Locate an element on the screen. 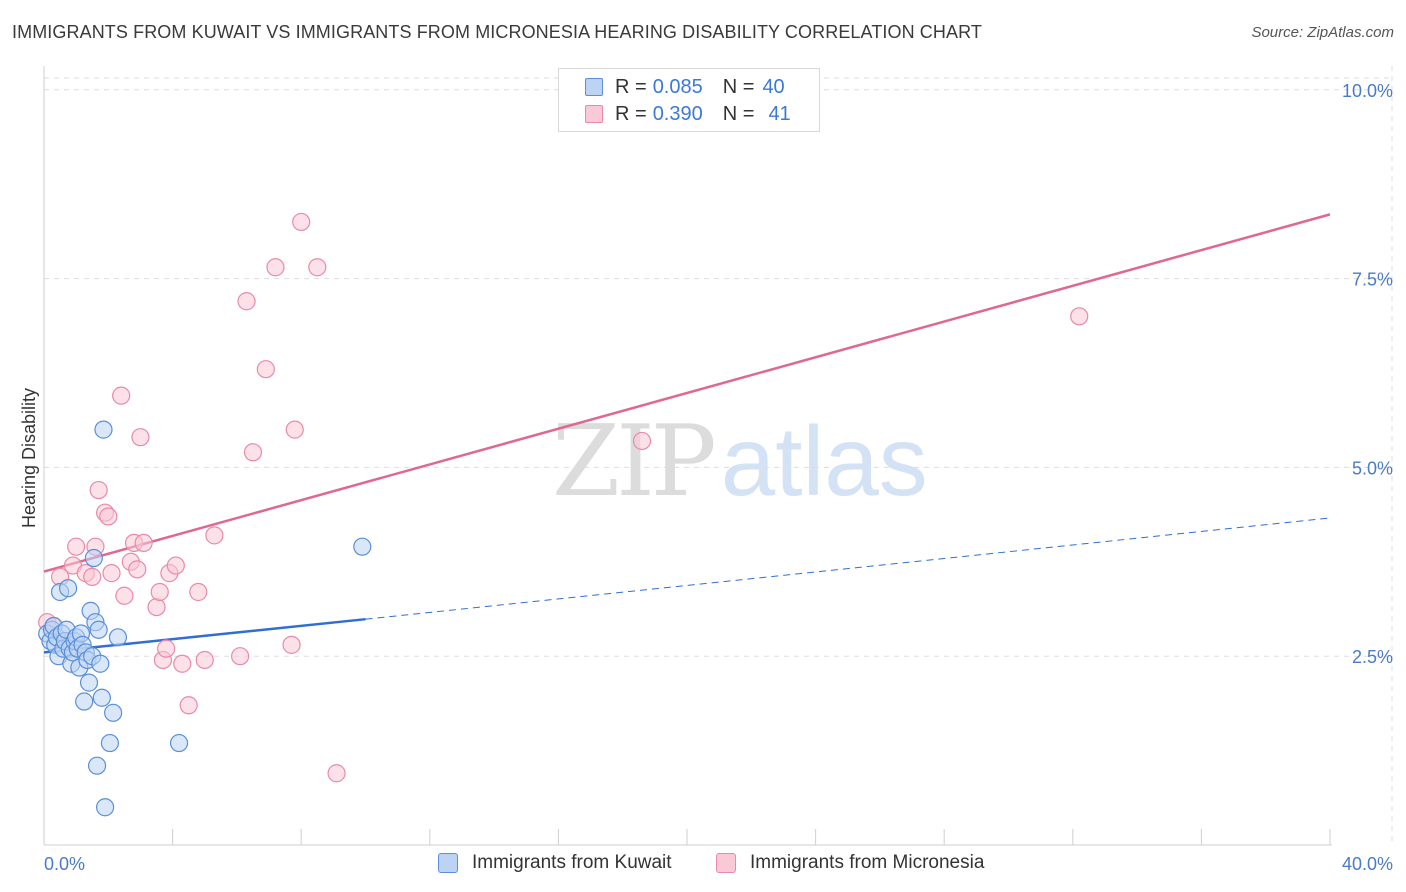 The image size is (1406, 892). legend-item-micronesia: Immigrants from Micronesia is located at coordinates (850, 863).